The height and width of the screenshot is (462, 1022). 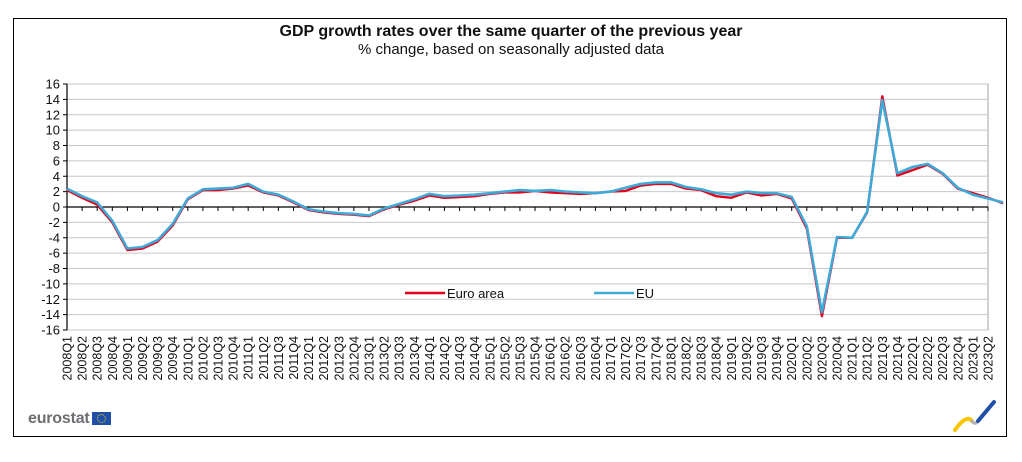 What do you see at coordinates (898, 358) in the screenshot?
I see `x-tick-label: 2021Q4` at bounding box center [898, 358].